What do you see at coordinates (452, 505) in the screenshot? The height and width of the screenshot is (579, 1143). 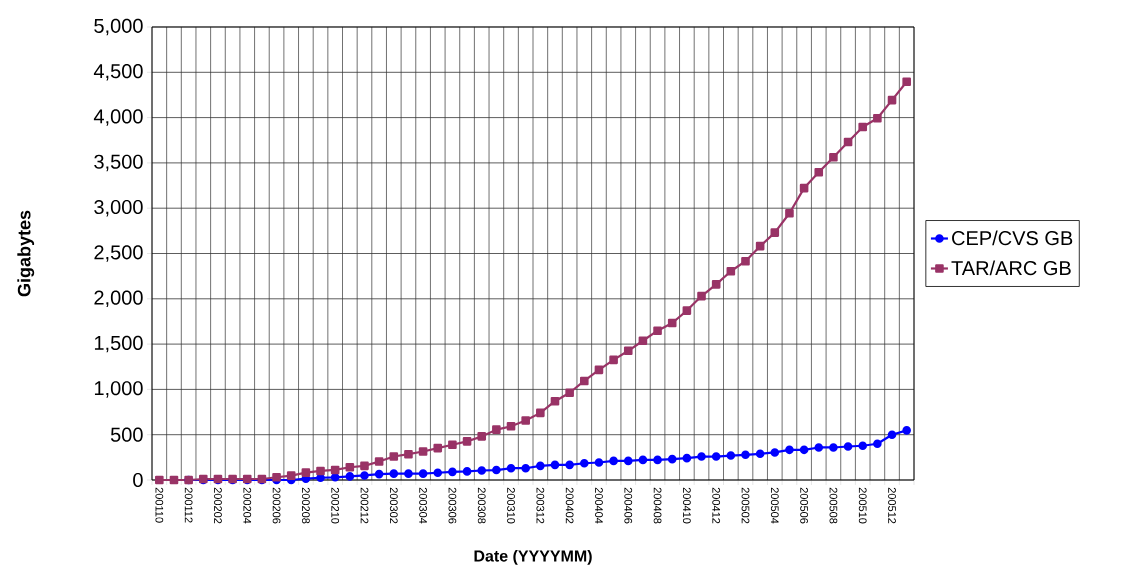 I see `x-tick-label: 200306` at bounding box center [452, 505].